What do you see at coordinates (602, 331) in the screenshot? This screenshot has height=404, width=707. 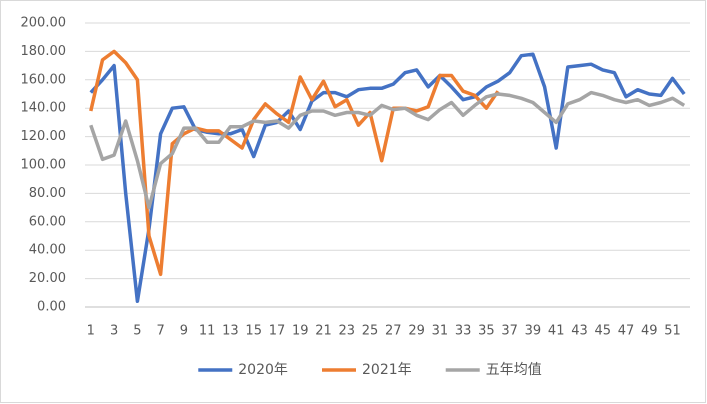 I see `x-tick-label: 45` at bounding box center [602, 331].